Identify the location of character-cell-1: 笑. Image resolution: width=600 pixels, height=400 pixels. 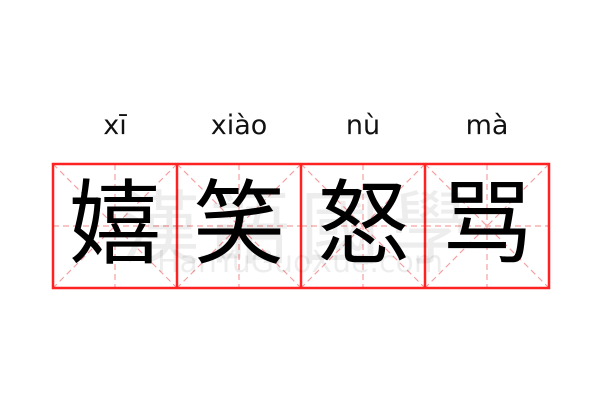
(239, 225).